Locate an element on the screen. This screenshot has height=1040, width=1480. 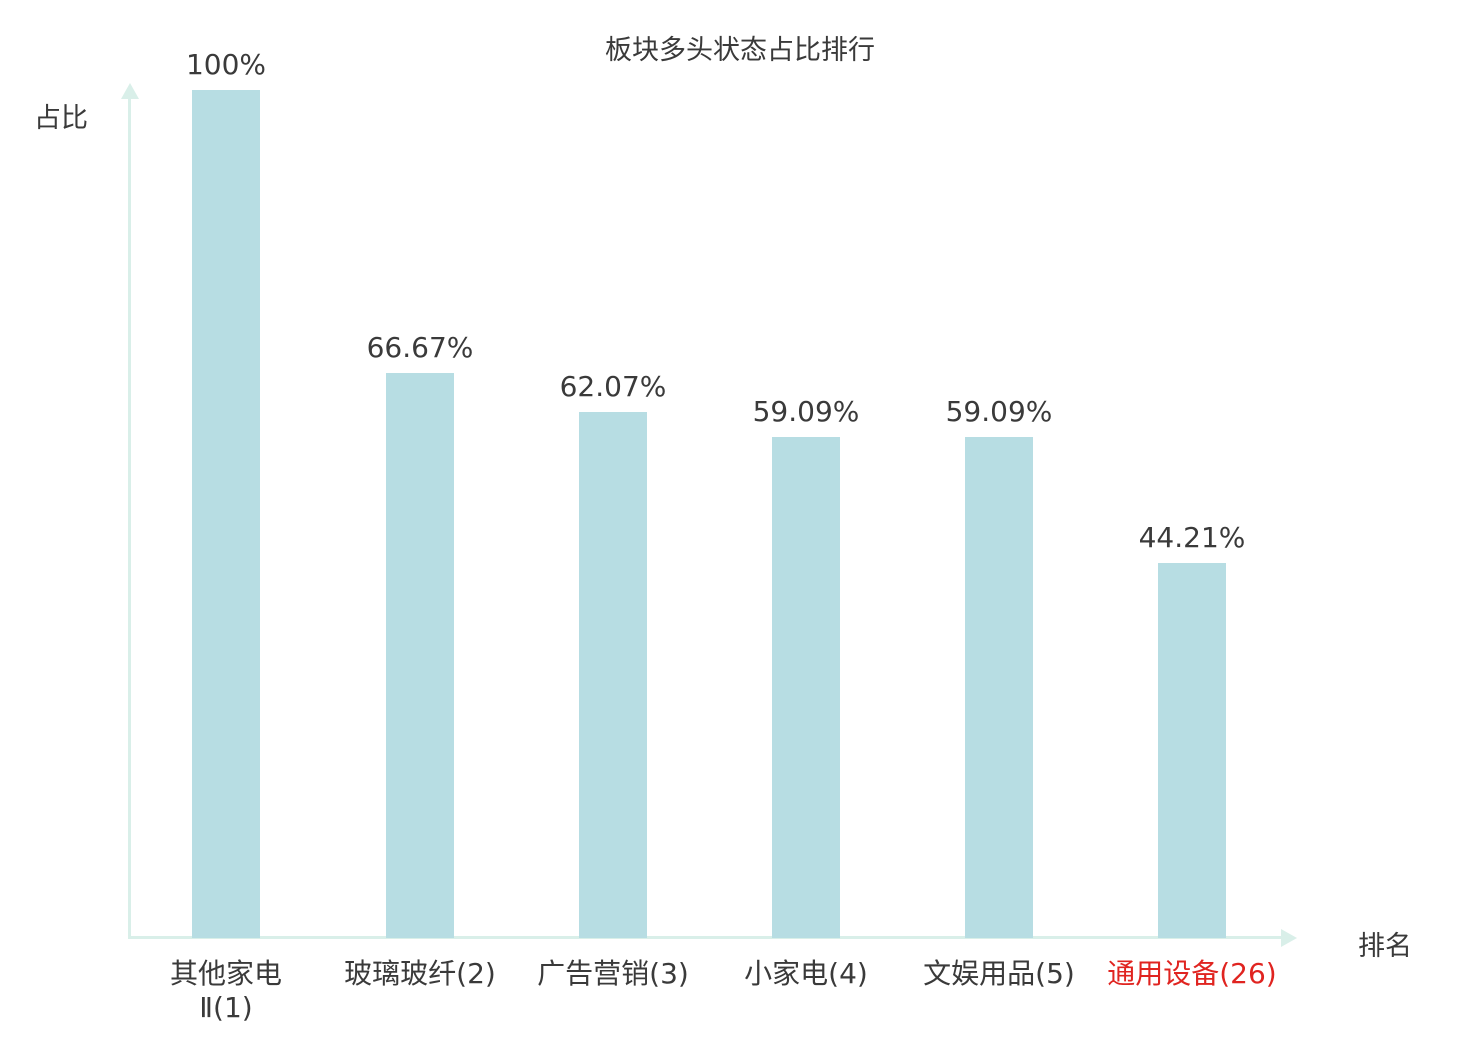
category-label: 通用设备(26) is located at coordinates (1192, 973).